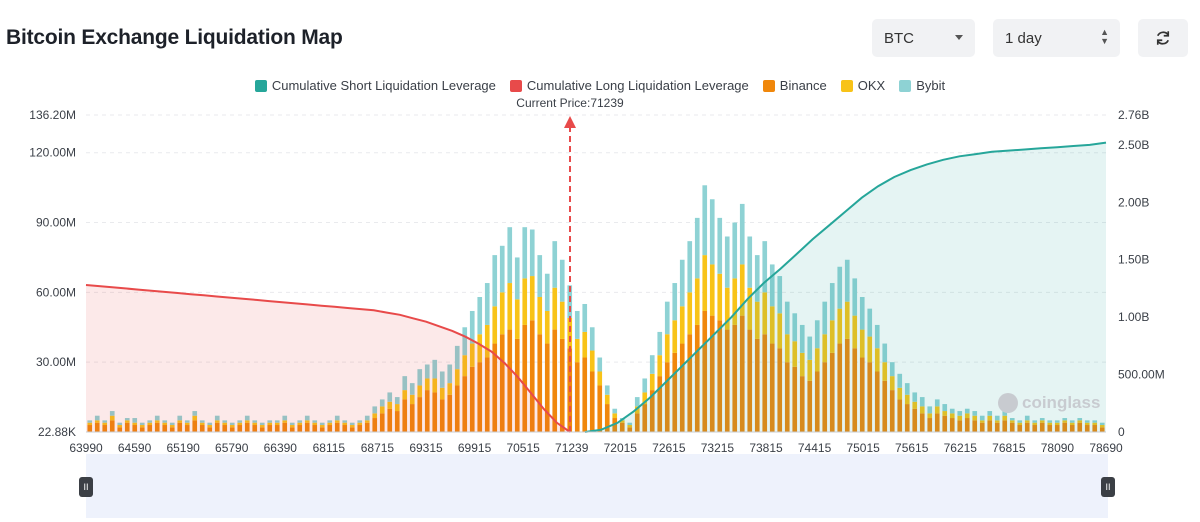 This screenshot has height=522, width=1200. What do you see at coordinates (629, 85) in the screenshot?
I see `legend-item: Cumulative Long Liquidation Leverage` at bounding box center [629, 85].